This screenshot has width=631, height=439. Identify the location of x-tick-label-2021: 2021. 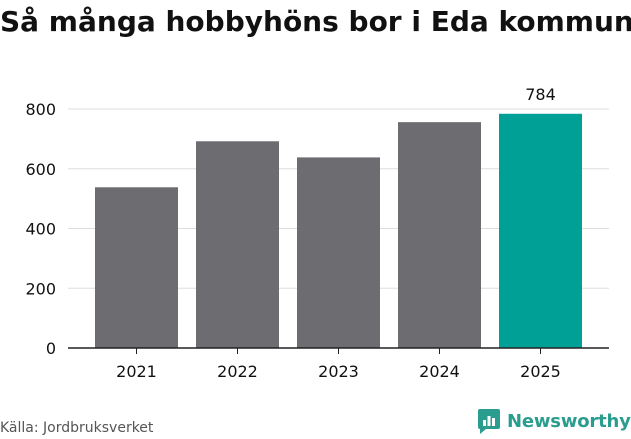
(136, 371).